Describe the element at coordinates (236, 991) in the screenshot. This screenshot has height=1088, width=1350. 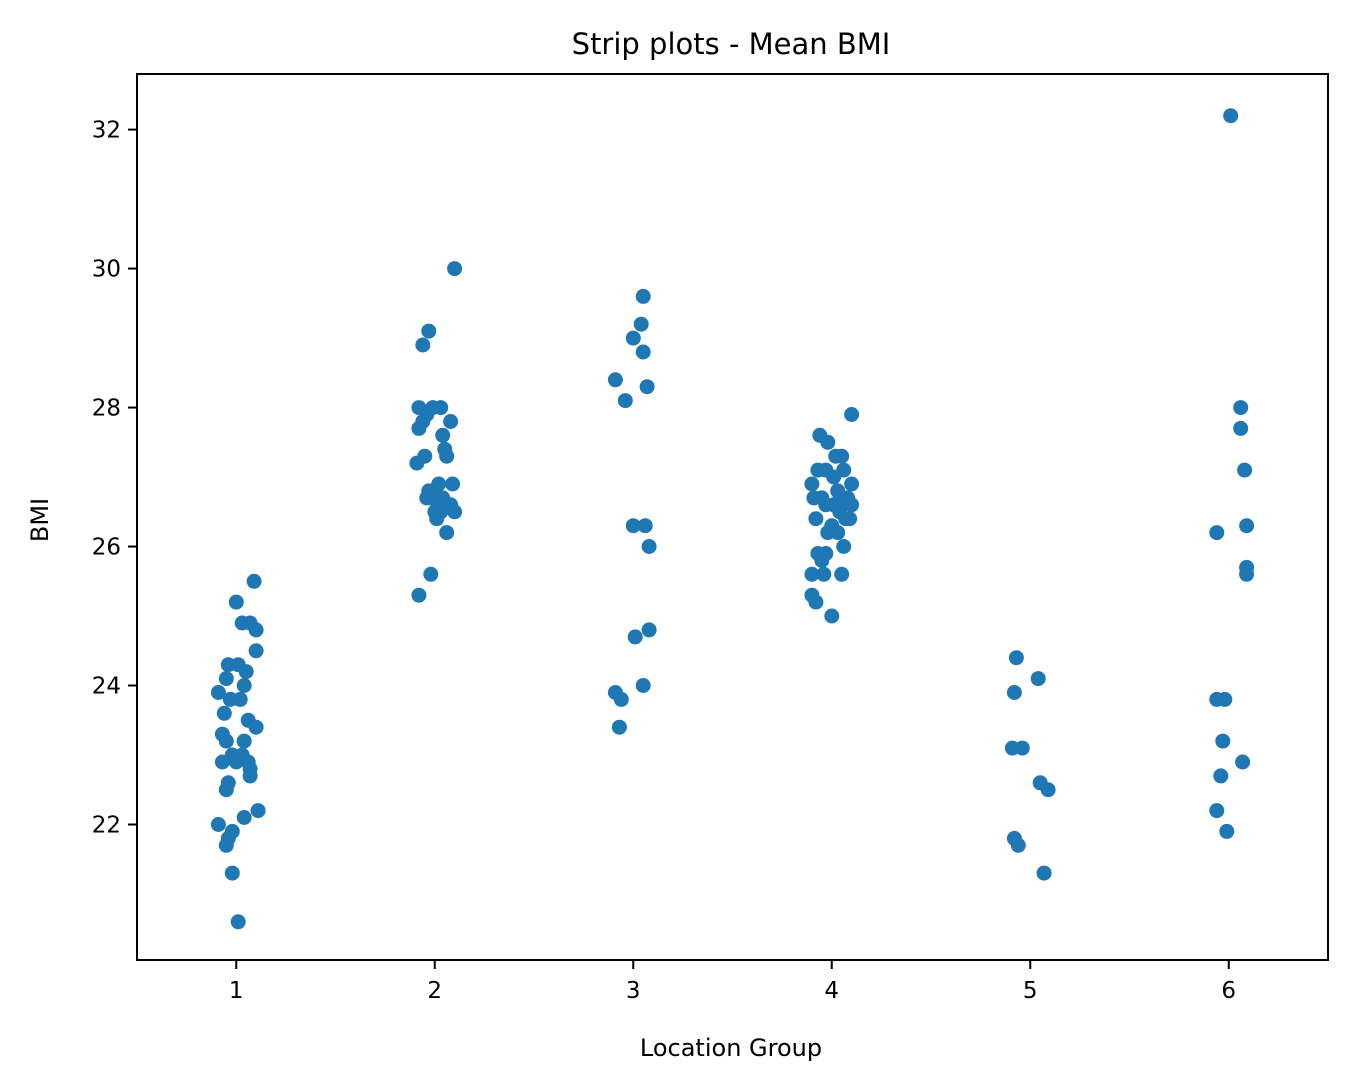
I see `x-tick-label: 1` at that location.